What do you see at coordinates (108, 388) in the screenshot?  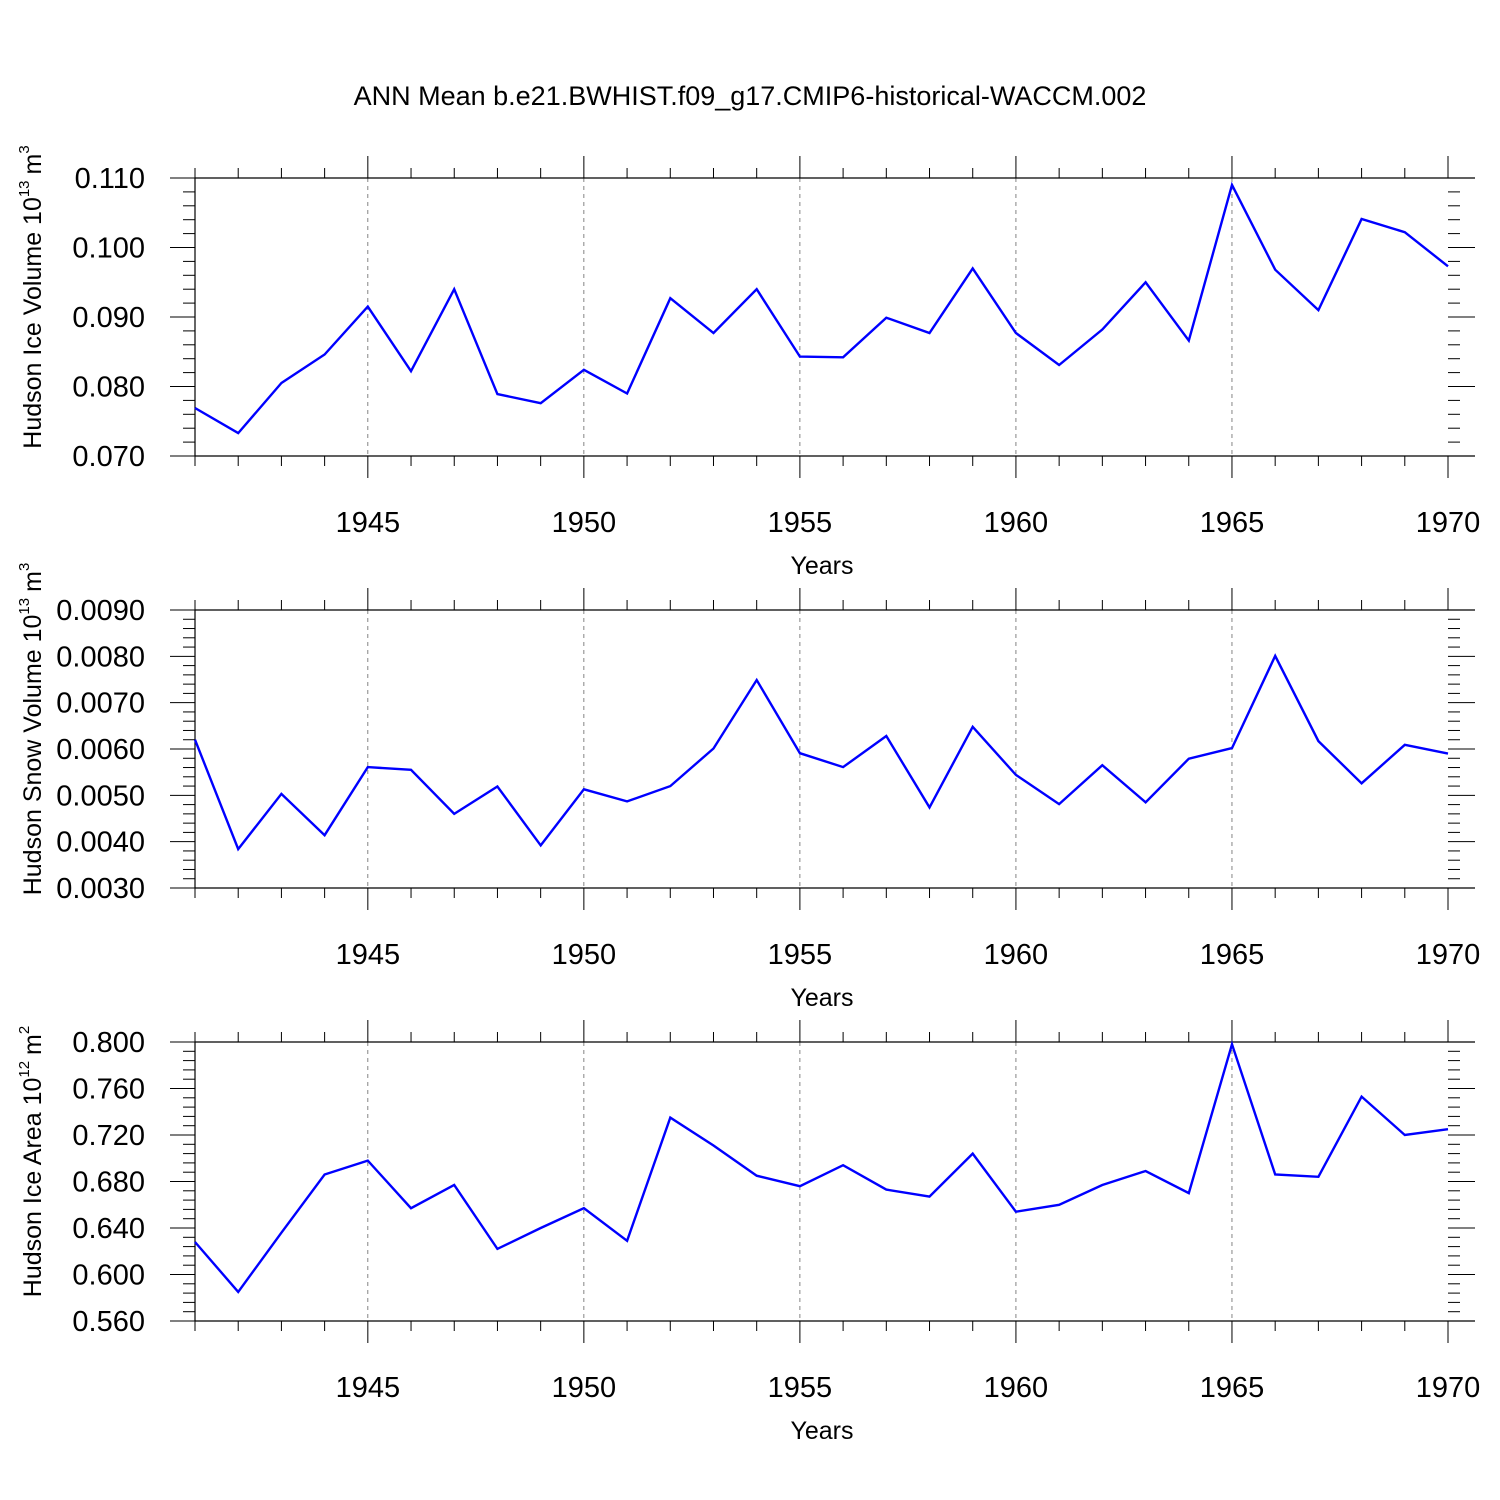 I see `y-tick-label: 0.080` at bounding box center [108, 388].